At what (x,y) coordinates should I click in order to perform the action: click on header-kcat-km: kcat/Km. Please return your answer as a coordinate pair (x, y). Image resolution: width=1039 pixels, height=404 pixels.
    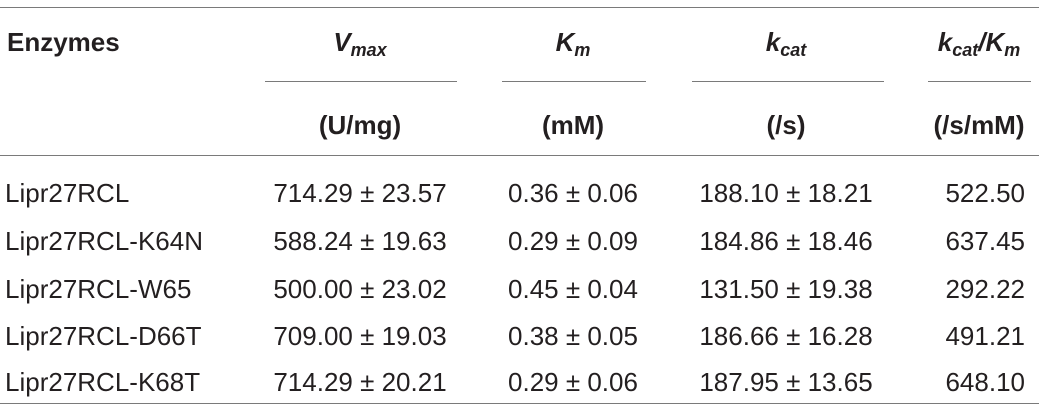
    Looking at the image, I should click on (979, 43).